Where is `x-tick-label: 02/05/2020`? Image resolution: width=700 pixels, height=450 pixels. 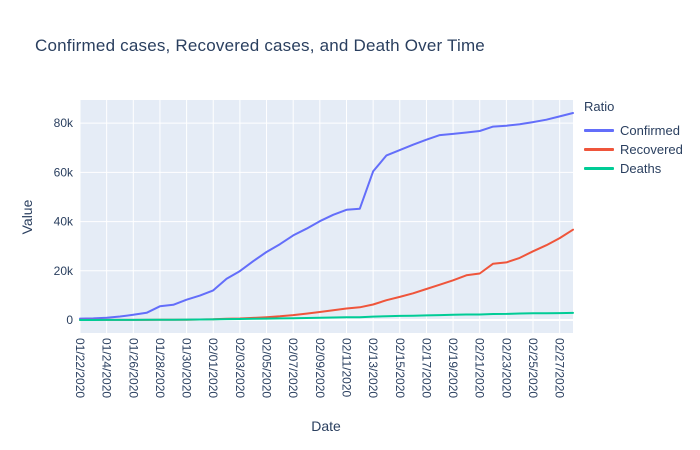
x-tick-label: 02/05/2020 is located at coordinates (267, 368).